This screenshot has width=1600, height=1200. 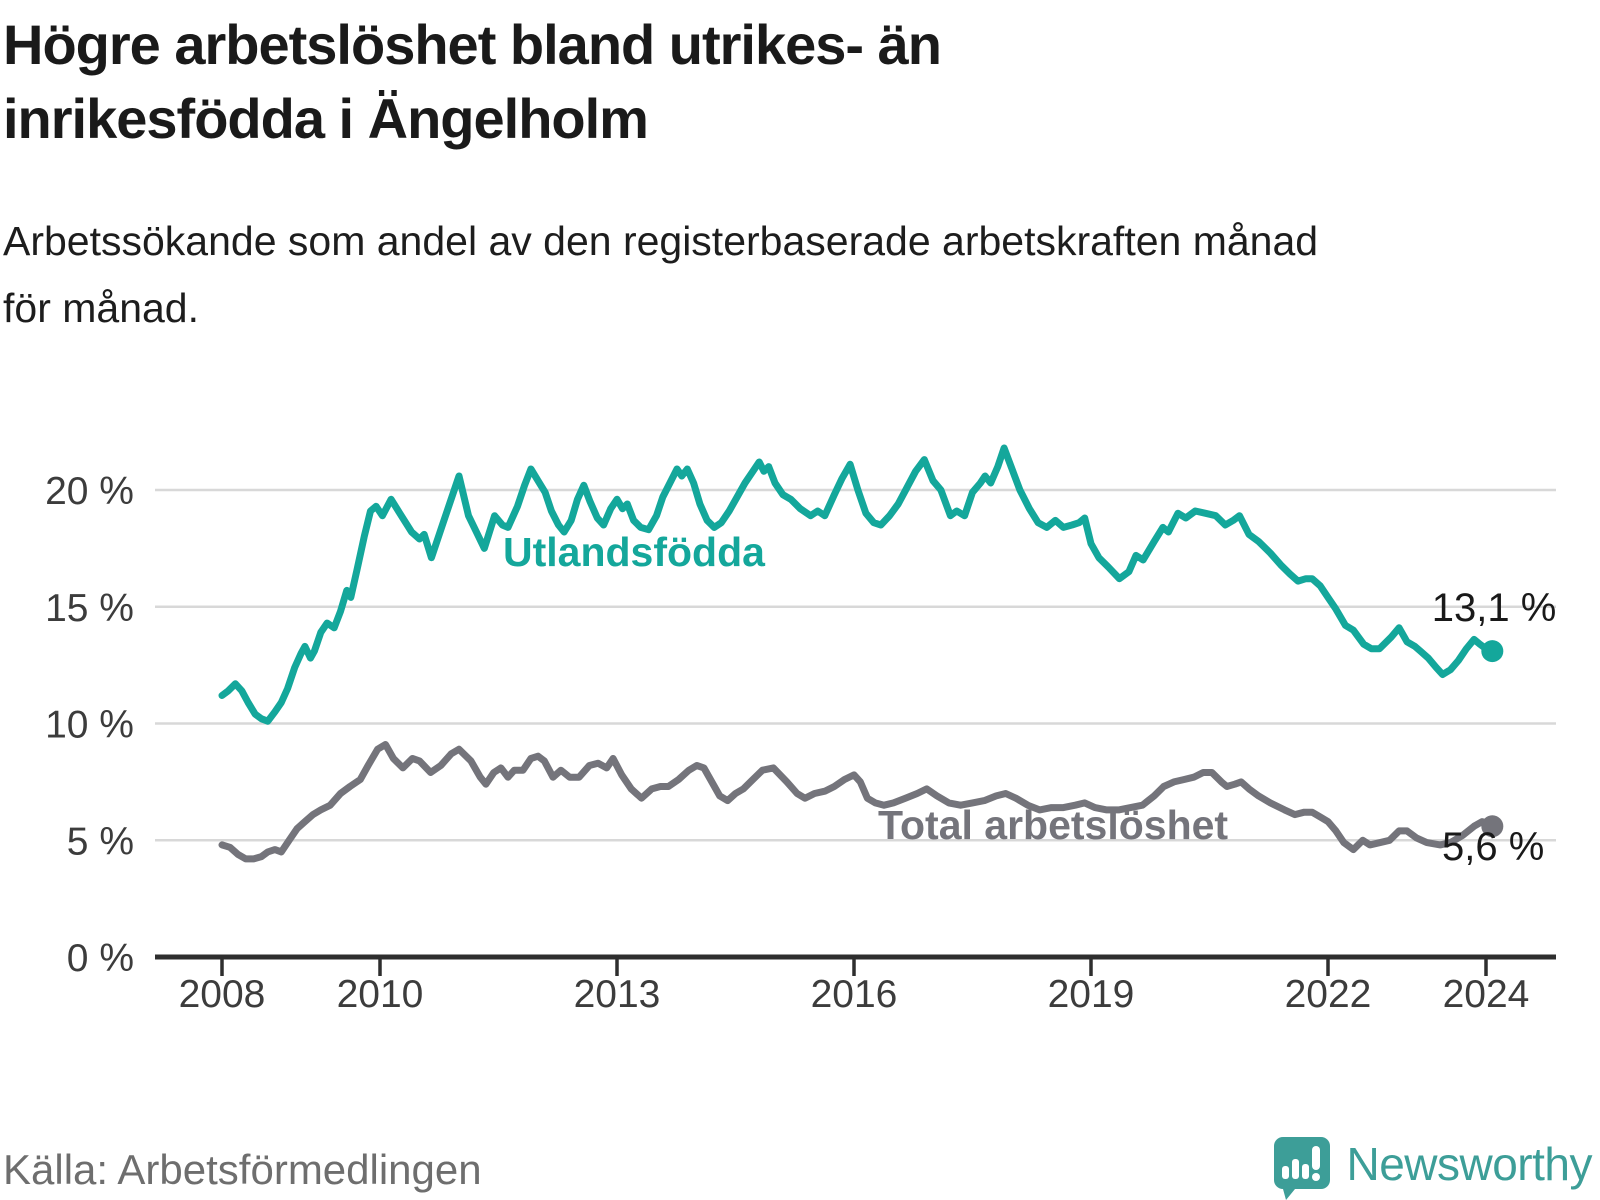 What do you see at coordinates (89, 725) in the screenshot?
I see `y-axis-label-10: 10 %` at bounding box center [89, 725].